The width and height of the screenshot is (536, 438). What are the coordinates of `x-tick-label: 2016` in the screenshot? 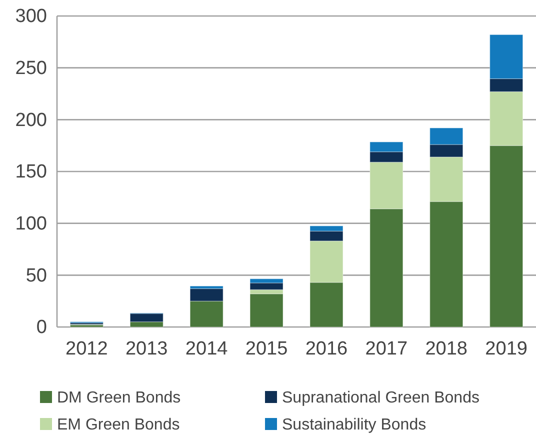 It's located at (326, 349).